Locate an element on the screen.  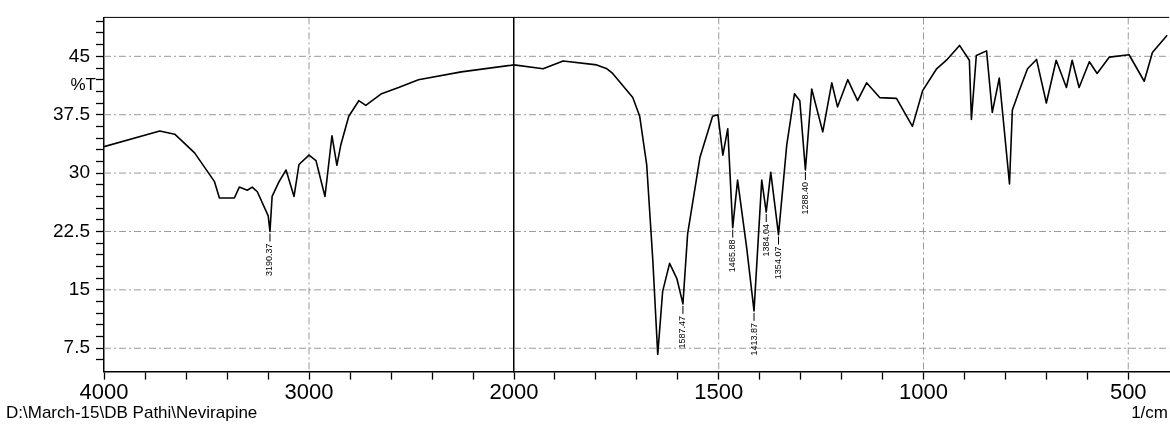
x-tick-label: 1000 is located at coordinates (923, 391).